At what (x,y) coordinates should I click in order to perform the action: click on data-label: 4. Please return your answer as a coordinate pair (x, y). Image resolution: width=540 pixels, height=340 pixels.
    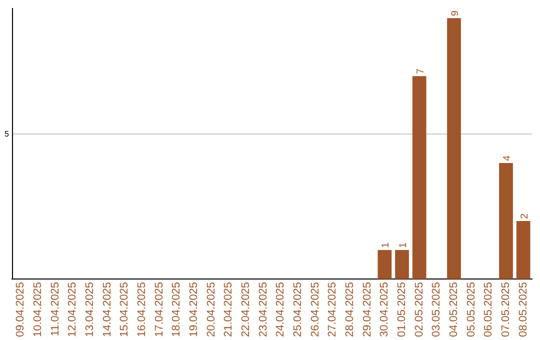
    Looking at the image, I should click on (507, 158).